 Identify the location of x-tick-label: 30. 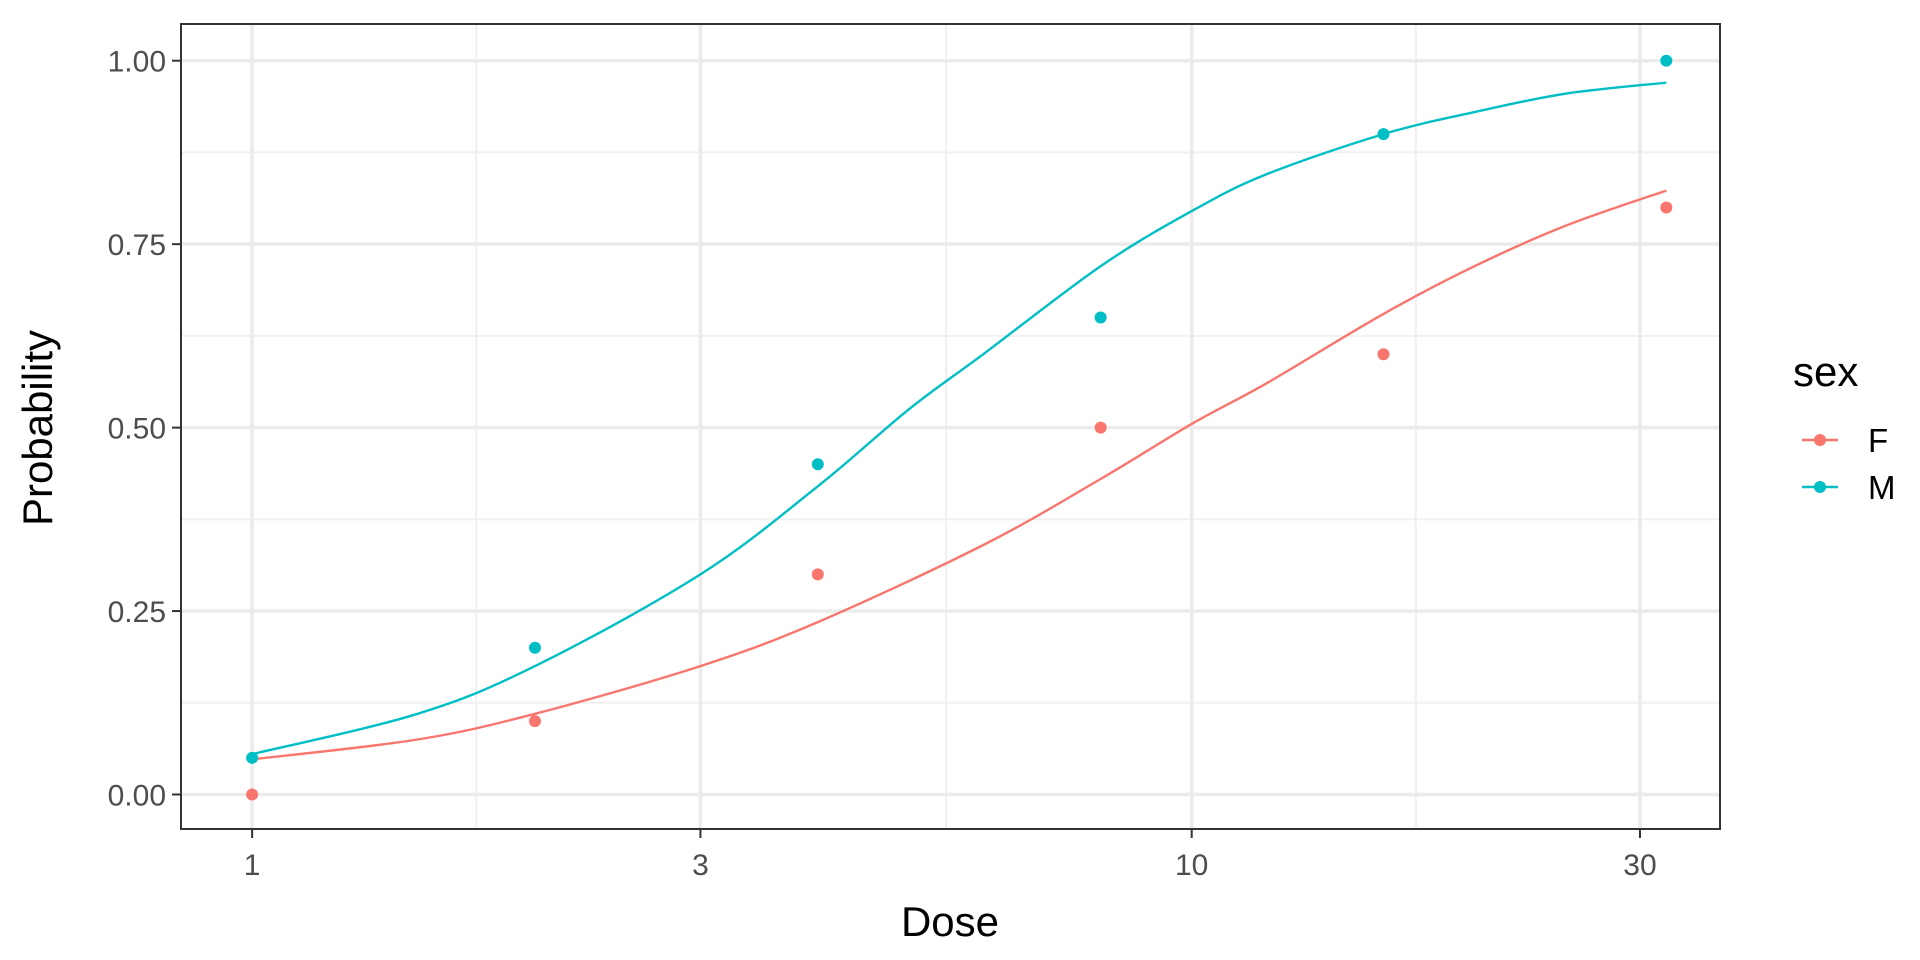
(1639, 865).